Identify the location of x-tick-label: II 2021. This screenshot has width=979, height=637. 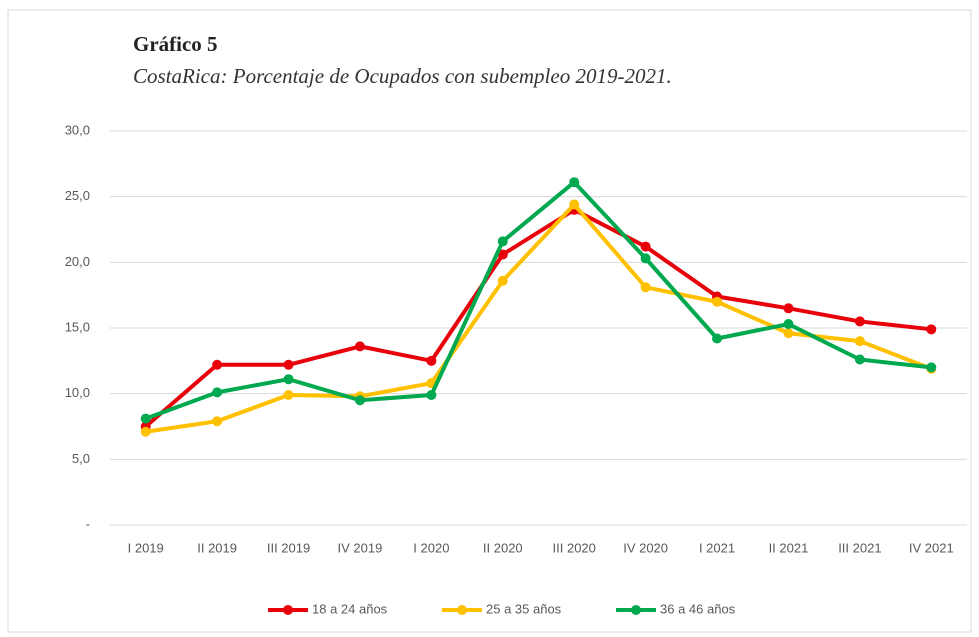
(789, 547).